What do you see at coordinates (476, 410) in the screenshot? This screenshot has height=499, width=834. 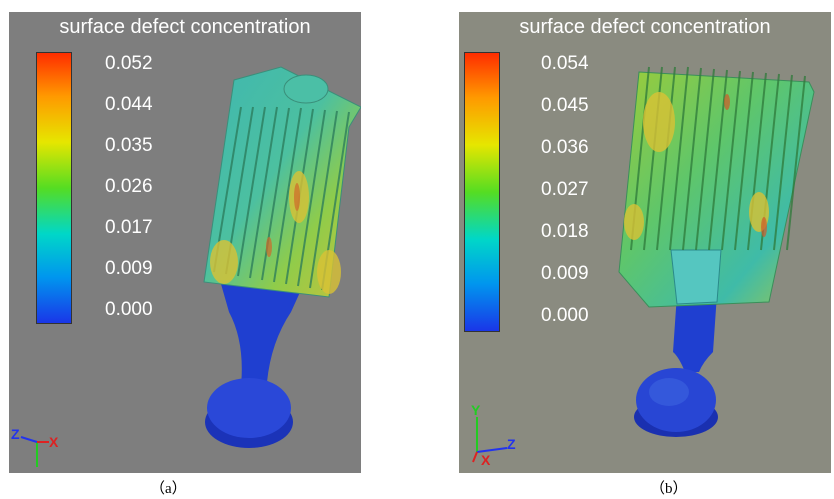 I see `axis-label-y: Y` at bounding box center [476, 410].